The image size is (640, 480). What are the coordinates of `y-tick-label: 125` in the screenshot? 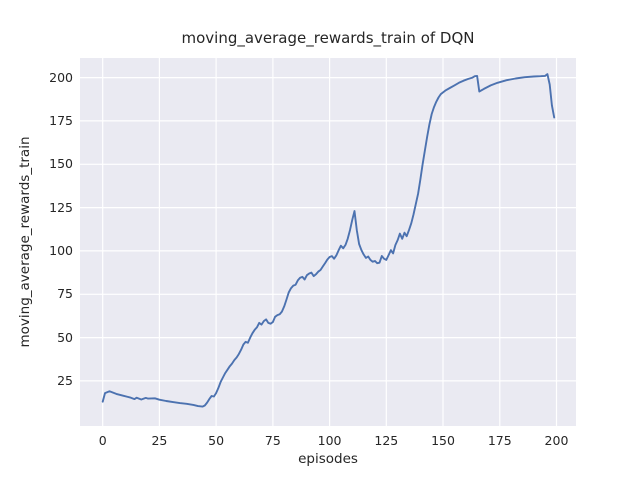 It's located at (61, 207).